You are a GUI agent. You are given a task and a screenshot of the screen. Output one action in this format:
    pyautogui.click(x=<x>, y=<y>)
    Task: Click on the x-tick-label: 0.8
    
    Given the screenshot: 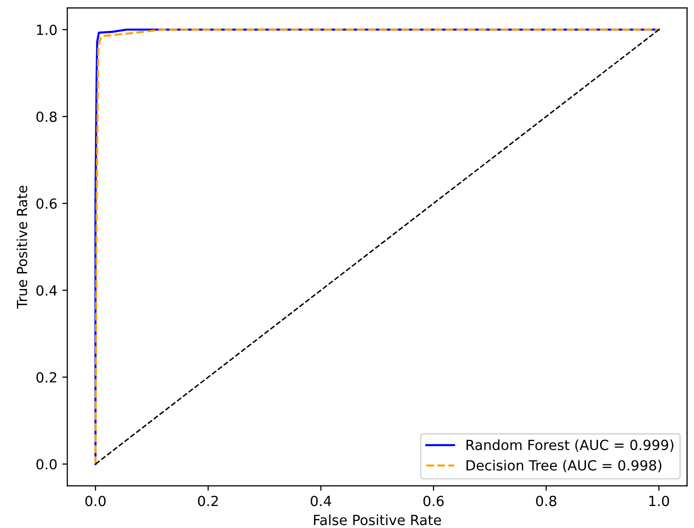 What is the action you would take?
    pyautogui.click(x=546, y=501)
    